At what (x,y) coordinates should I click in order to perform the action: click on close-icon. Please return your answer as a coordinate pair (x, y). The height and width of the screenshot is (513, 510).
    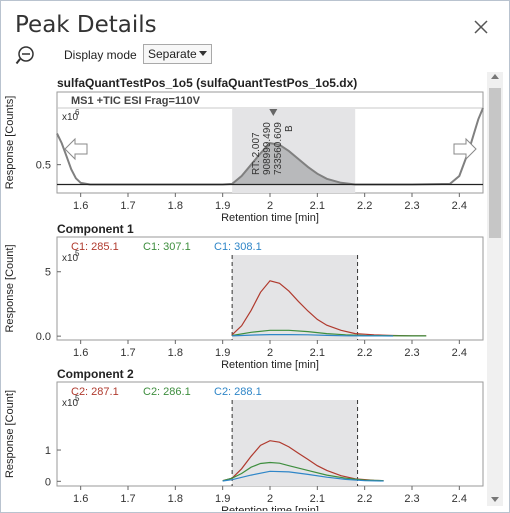
    Looking at the image, I should click on (481, 27).